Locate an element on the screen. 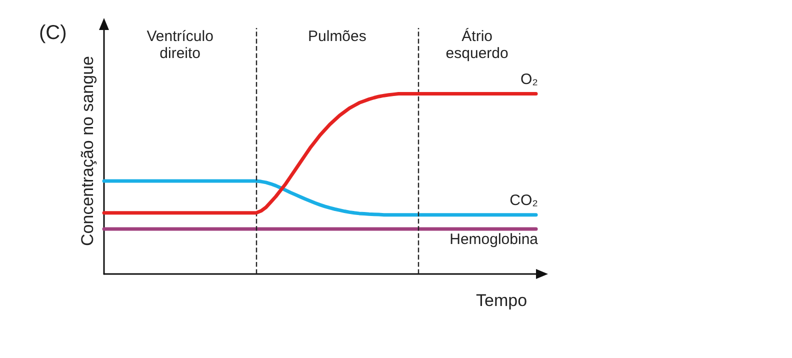 The height and width of the screenshot is (358, 792). series-label: Hemoglobina is located at coordinates (494, 239).